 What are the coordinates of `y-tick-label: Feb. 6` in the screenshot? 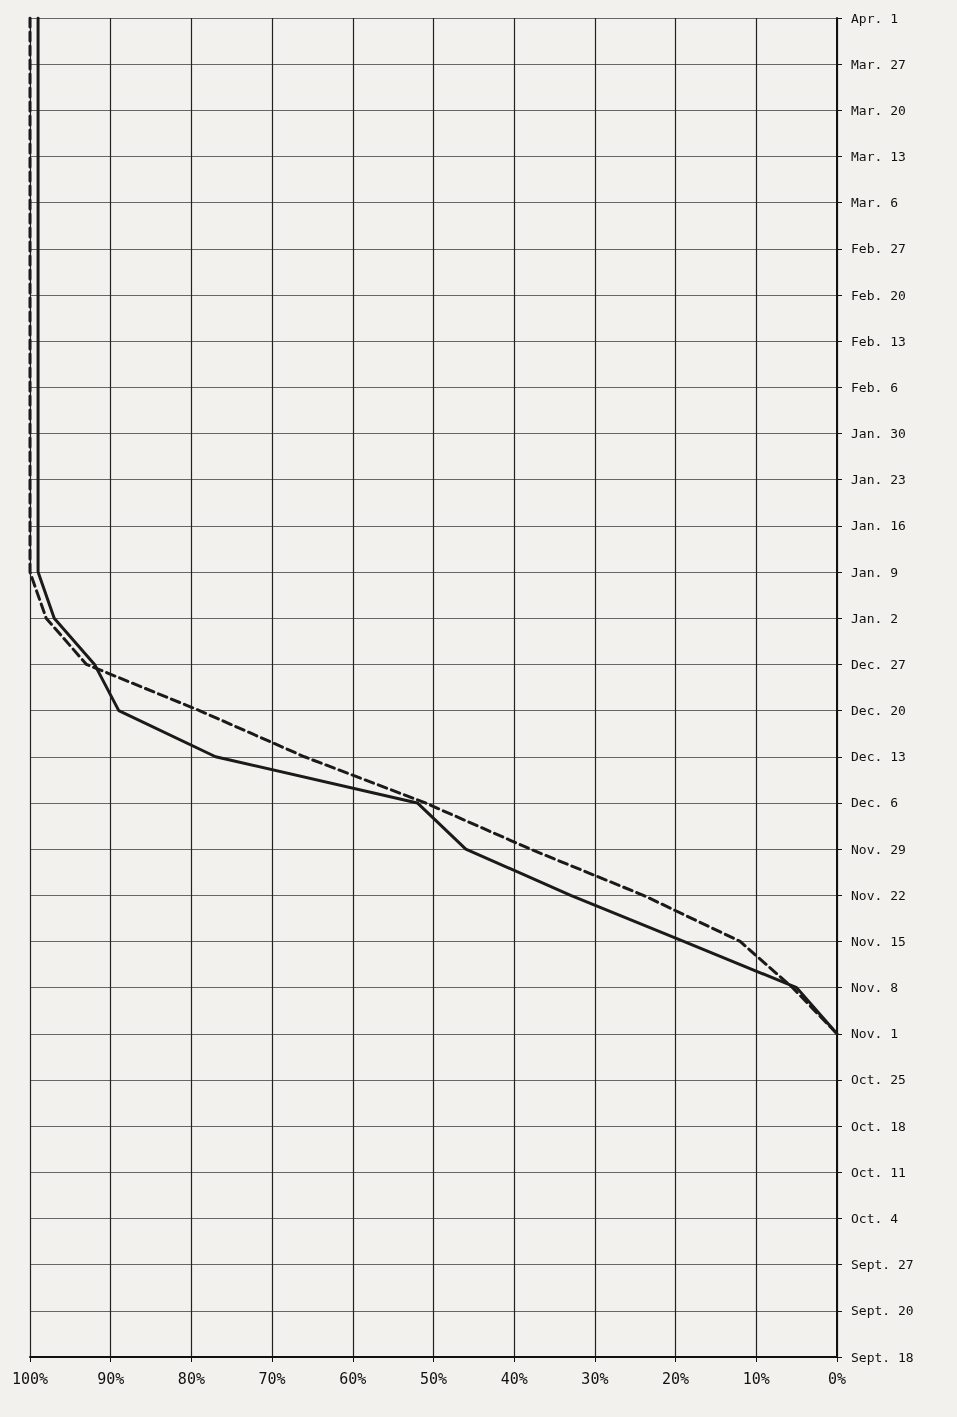 It's located at (874, 387).